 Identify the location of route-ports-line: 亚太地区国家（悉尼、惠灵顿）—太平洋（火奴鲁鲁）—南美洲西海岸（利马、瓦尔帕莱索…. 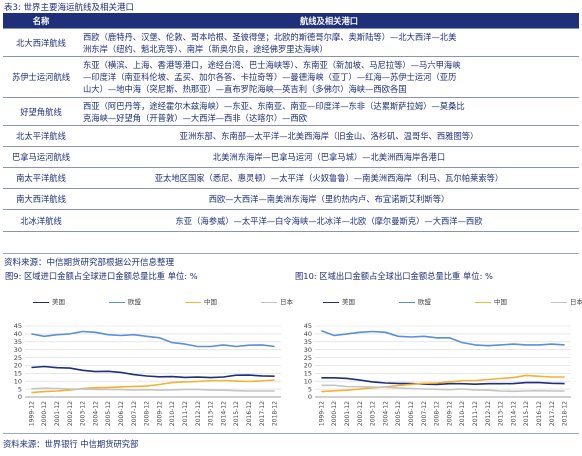
(329, 178).